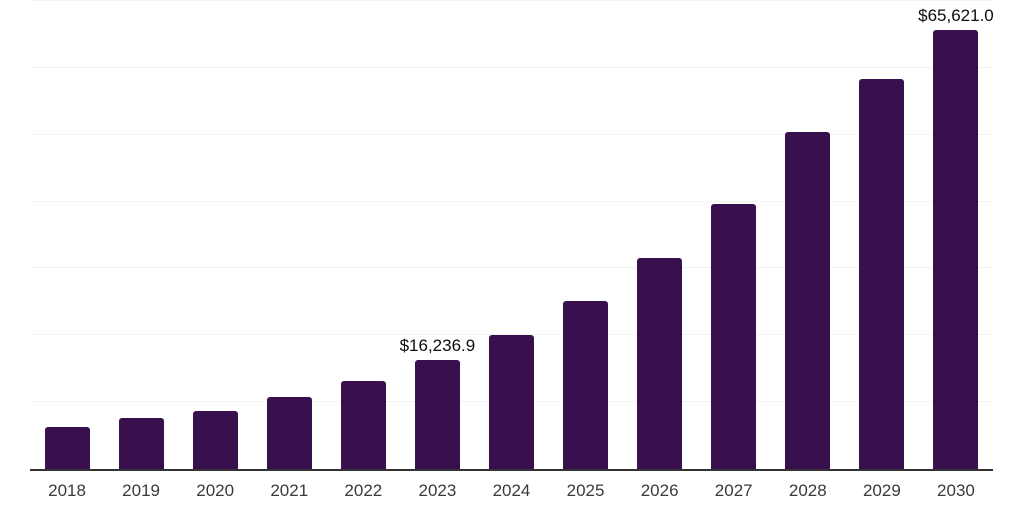 The image size is (1024, 512). Describe the element at coordinates (363, 234) in the screenshot. I see `bar-slot-2022` at that location.